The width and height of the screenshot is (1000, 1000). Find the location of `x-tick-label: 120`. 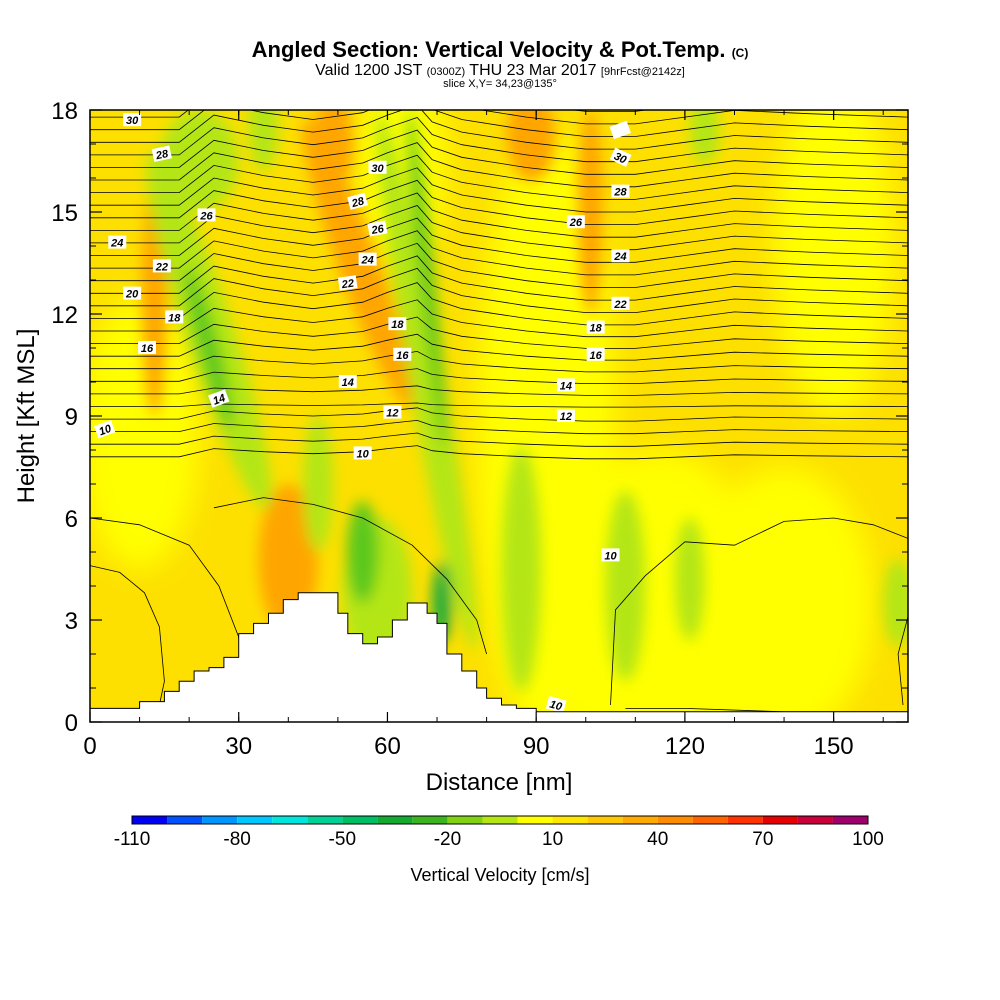

x-tick-label: 120 is located at coordinates (685, 746).